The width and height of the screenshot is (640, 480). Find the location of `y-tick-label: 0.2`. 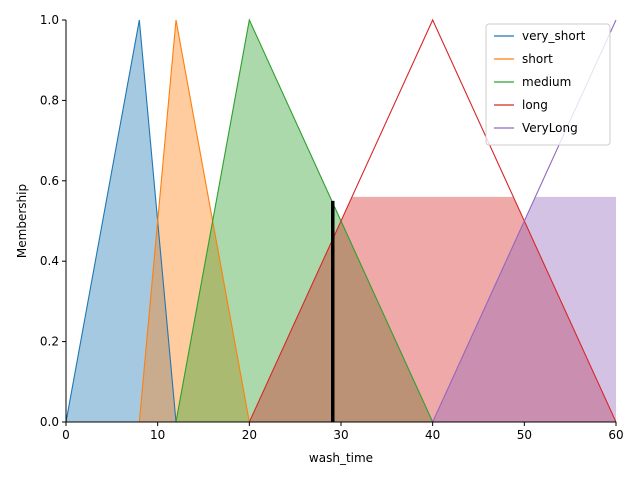

y-tick-label: 0.2 is located at coordinates (49, 342).